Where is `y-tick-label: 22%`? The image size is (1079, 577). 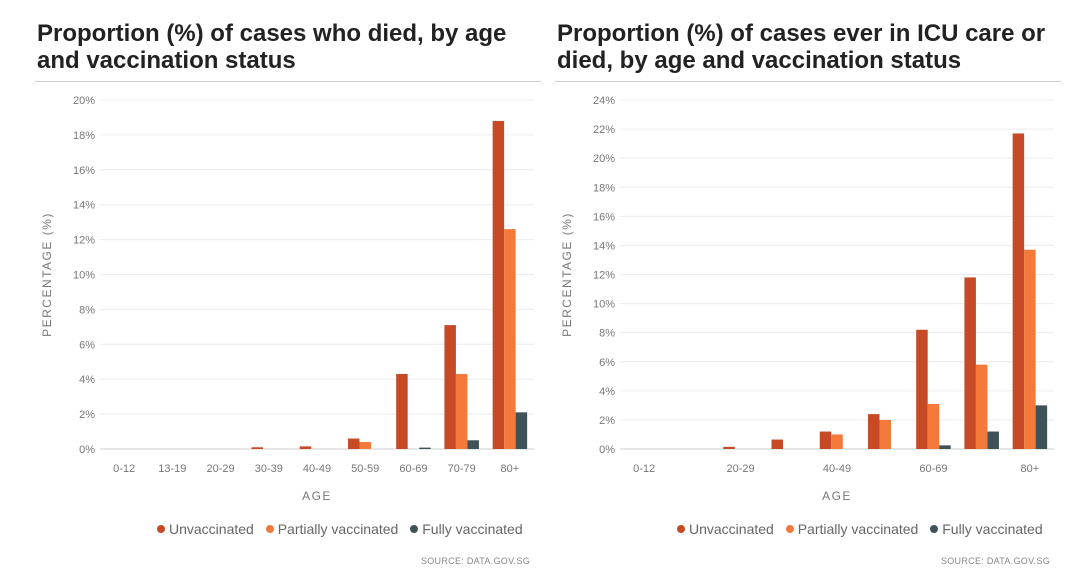 y-tick-label: 22% is located at coordinates (604, 130).